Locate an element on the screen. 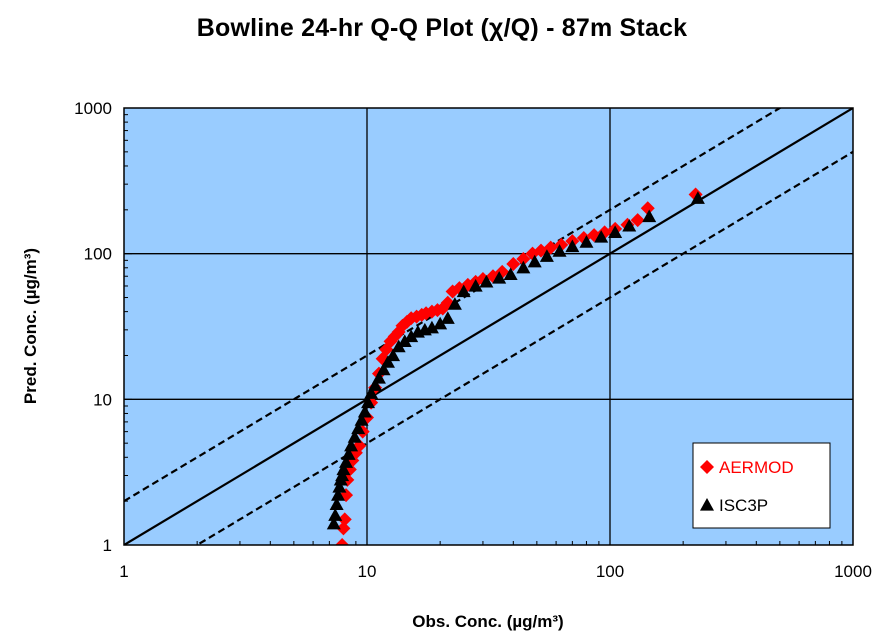 Image resolution: width=884 pixels, height=637 pixels. legend-marker-aermod is located at coordinates (707, 467).